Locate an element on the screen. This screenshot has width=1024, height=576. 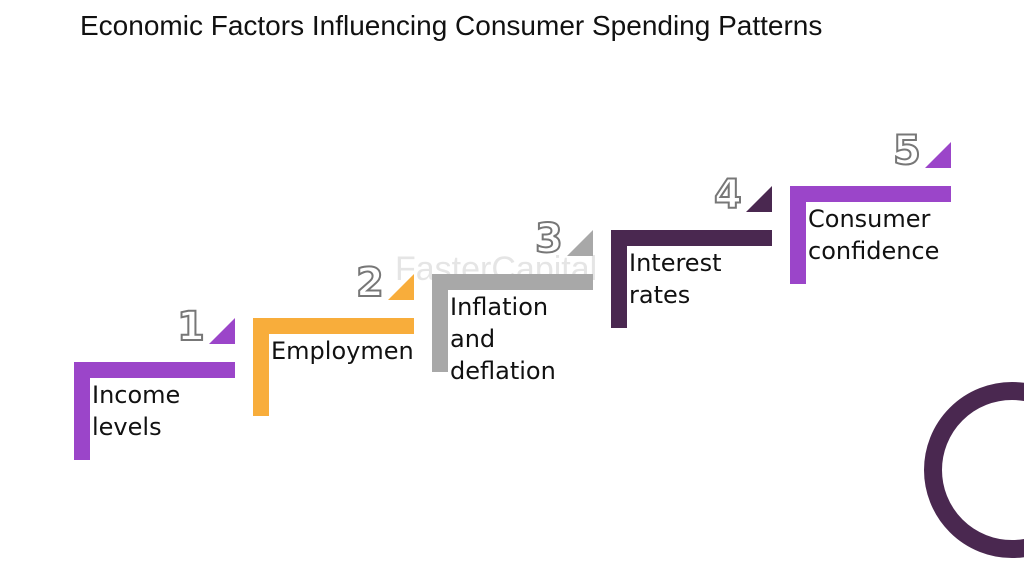
step-number: 3 is located at coordinates (549, 239).